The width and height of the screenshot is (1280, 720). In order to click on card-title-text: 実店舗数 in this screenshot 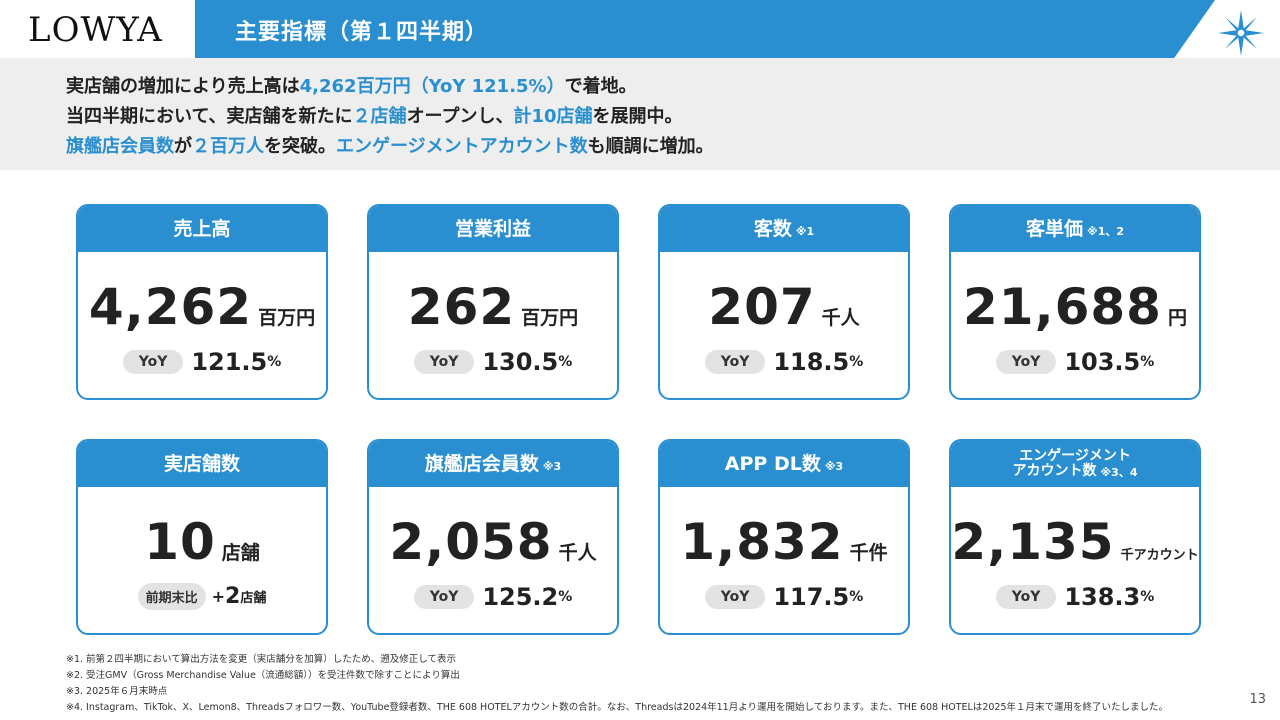, I will do `click(201, 463)`.